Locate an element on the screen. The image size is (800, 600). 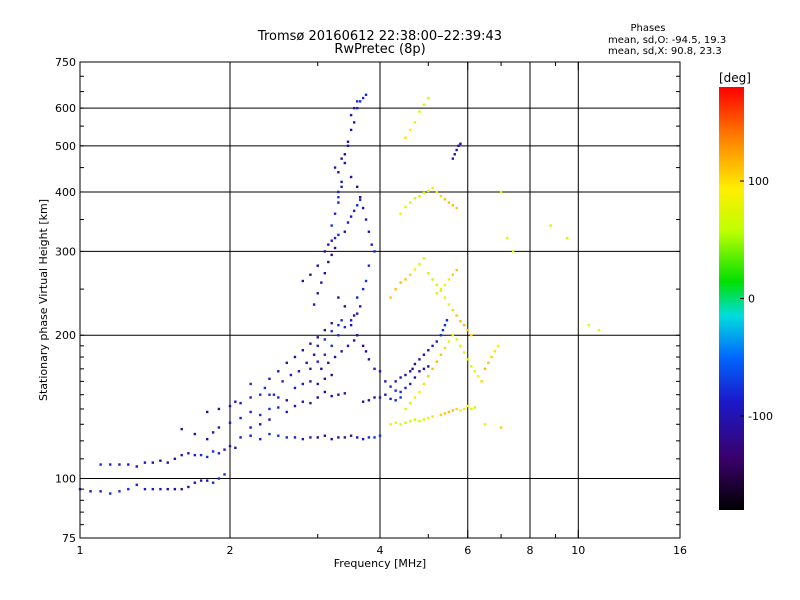
phase-stats-title: Phases is located at coordinates (647, 28).